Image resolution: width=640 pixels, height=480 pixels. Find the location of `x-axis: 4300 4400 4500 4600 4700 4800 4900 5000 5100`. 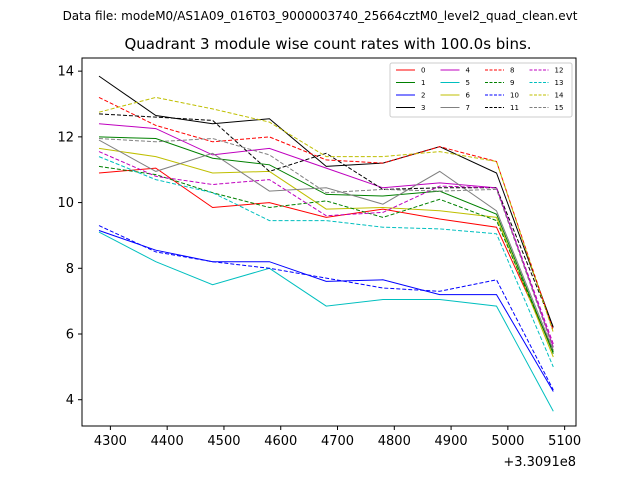

x-axis: 4300 4400 4500 4600 4700 4800 4900 5000 5100 is located at coordinates (337, 437).